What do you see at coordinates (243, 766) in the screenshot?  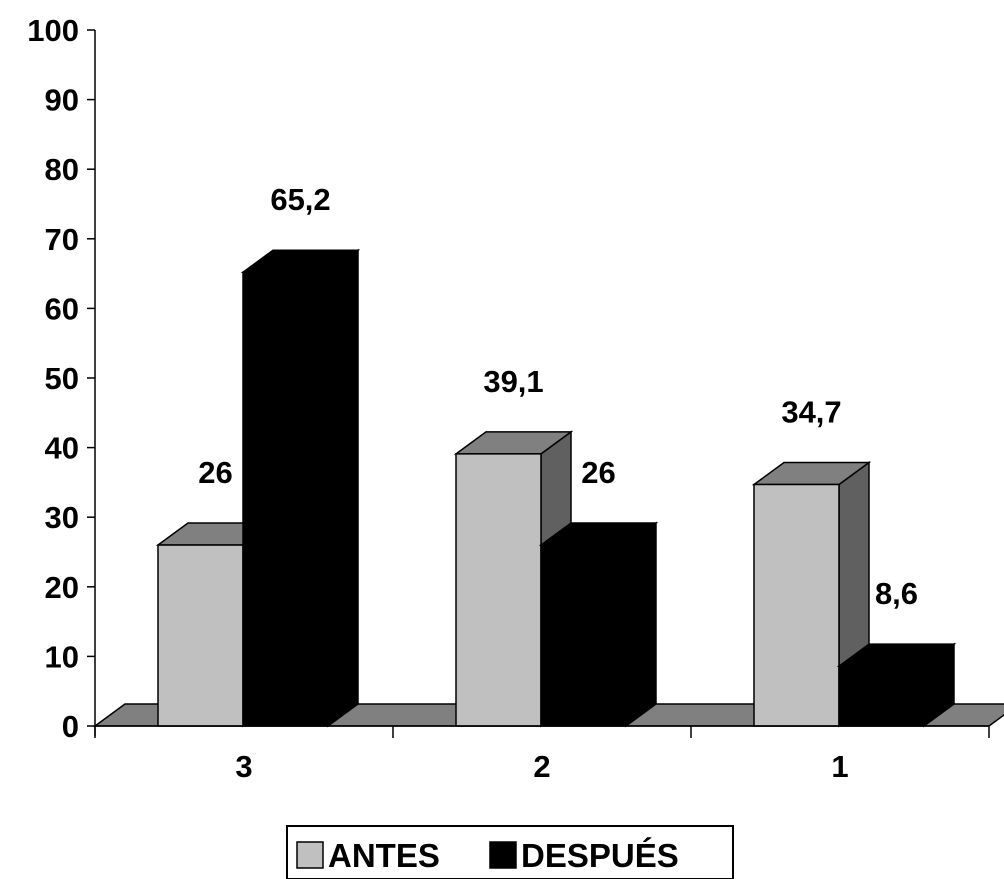 I see `x-category-label: 3` at bounding box center [243, 766].